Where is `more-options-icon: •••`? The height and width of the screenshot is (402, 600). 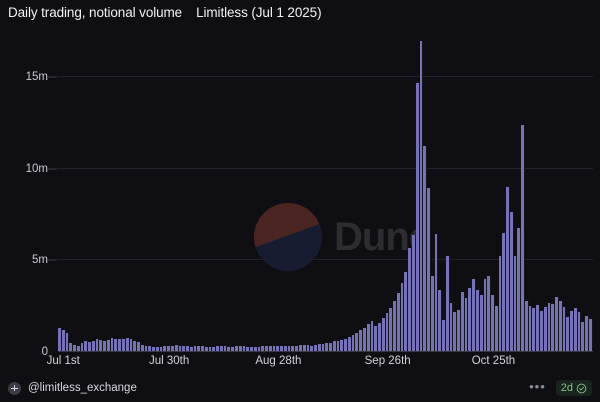
more-options-icon: ••• is located at coordinates (537, 386).